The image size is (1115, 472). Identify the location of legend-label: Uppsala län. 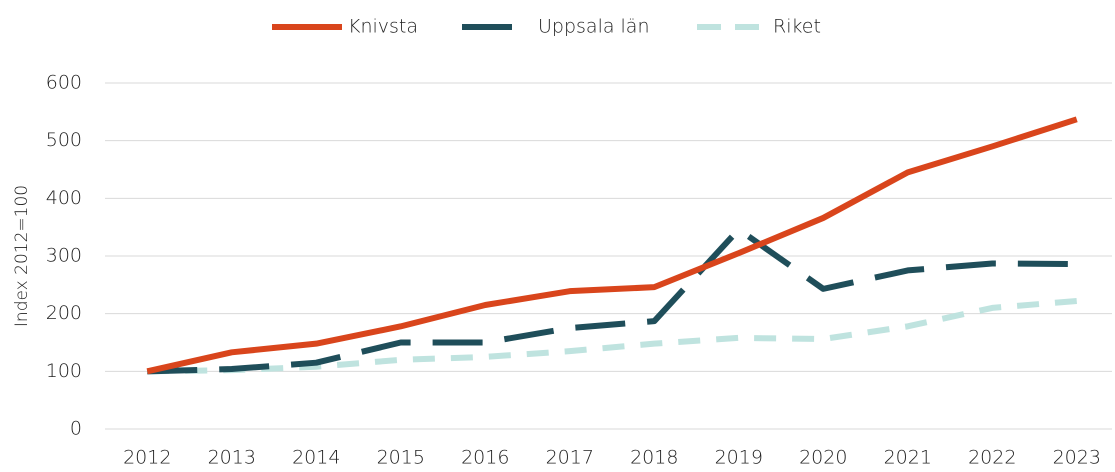
(594, 27).